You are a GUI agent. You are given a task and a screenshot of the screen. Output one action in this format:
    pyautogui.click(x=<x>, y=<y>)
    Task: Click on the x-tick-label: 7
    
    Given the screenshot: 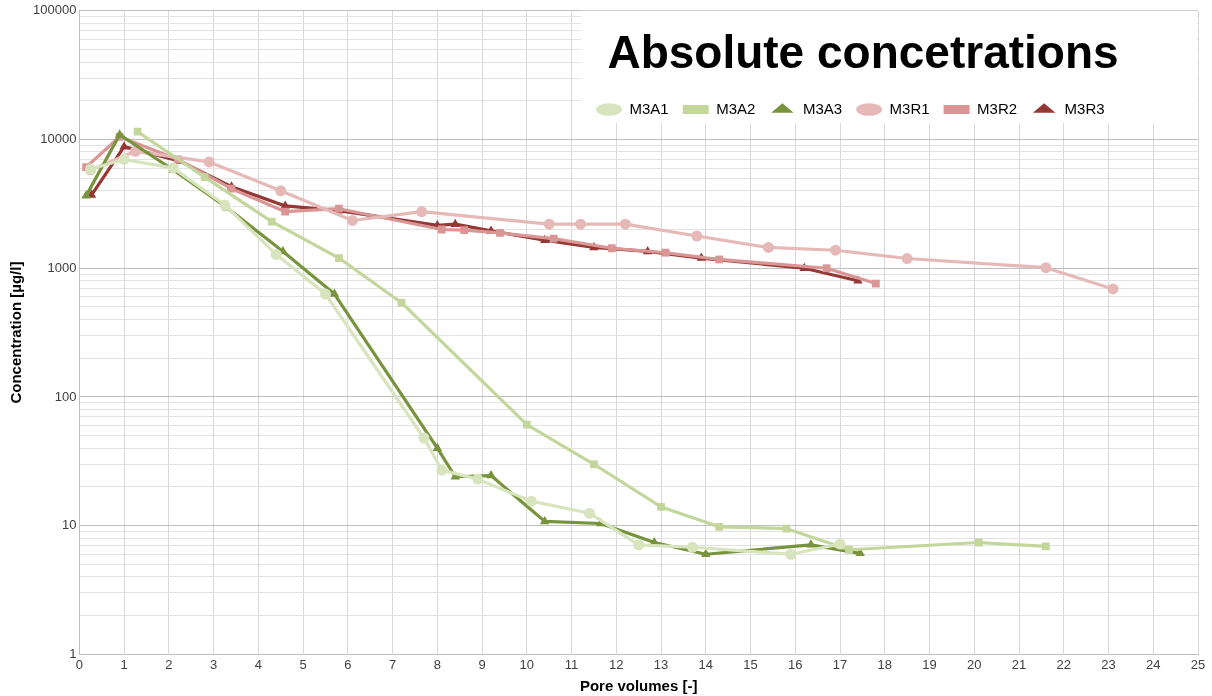 What is the action you would take?
    pyautogui.click(x=392, y=664)
    